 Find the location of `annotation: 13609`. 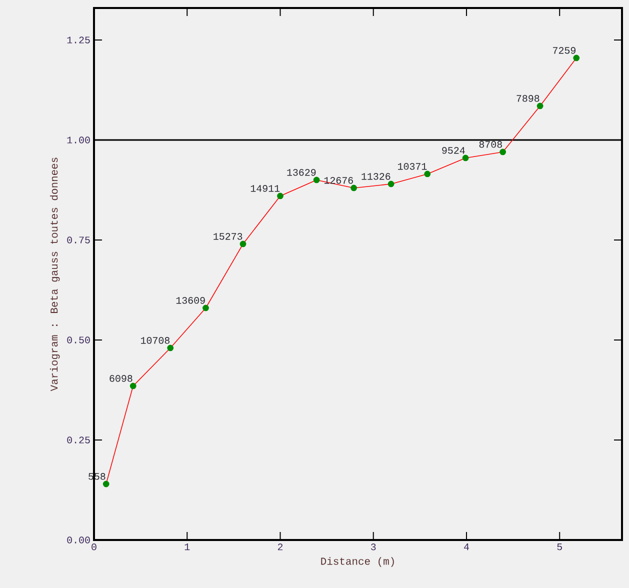

annotation: 13609 is located at coordinates (190, 300).